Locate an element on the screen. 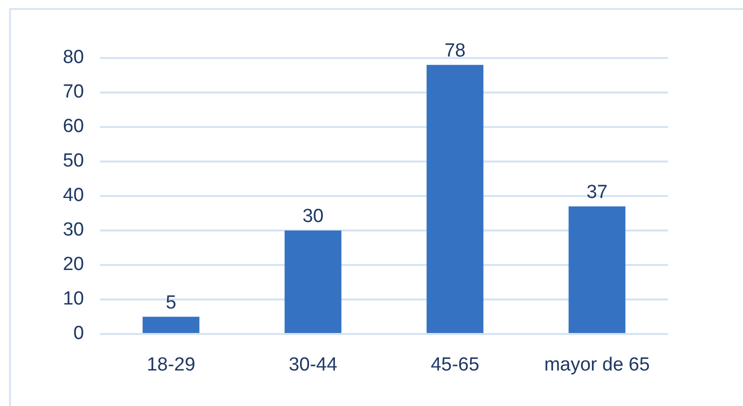 The height and width of the screenshot is (406, 743). x-tick-label: 18-29 is located at coordinates (171, 365).